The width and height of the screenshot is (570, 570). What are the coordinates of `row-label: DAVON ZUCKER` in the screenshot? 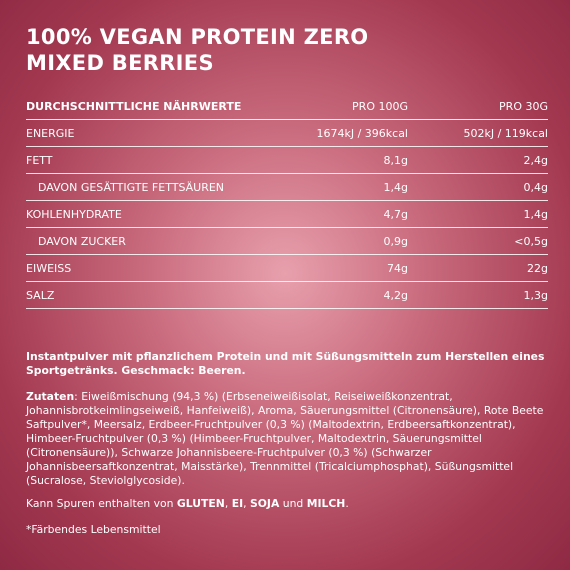 It's located at (82, 241).